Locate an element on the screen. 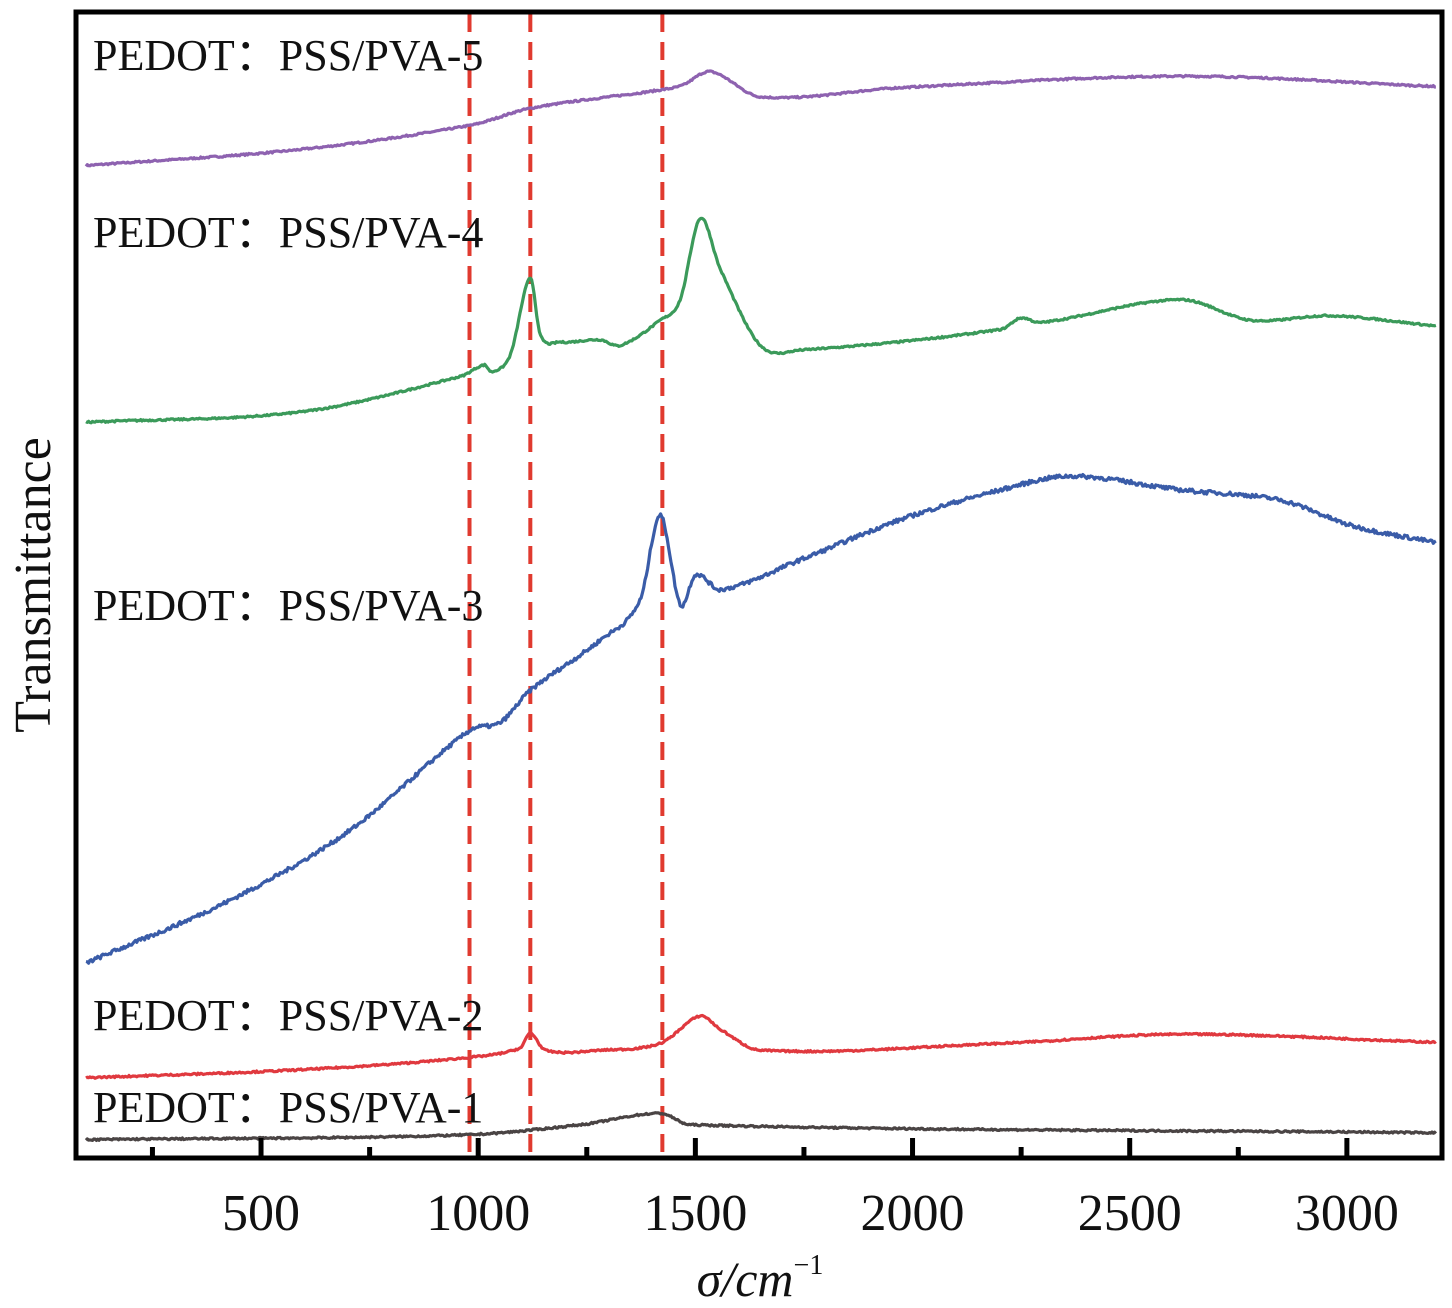  x-tick-label: 1500 is located at coordinates (695, 1213).